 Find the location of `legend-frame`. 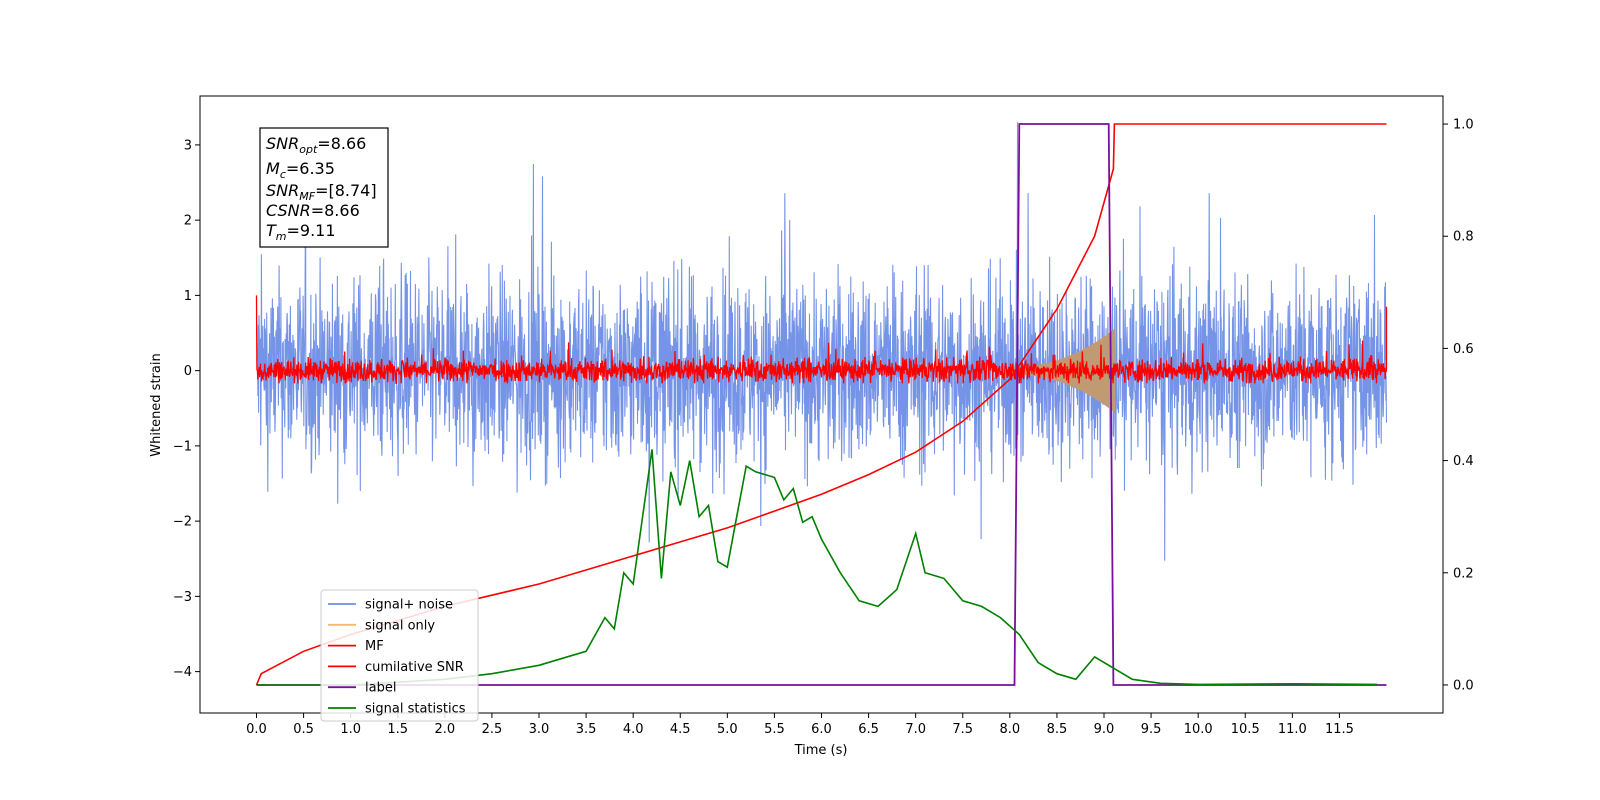

legend-frame is located at coordinates (399, 655).